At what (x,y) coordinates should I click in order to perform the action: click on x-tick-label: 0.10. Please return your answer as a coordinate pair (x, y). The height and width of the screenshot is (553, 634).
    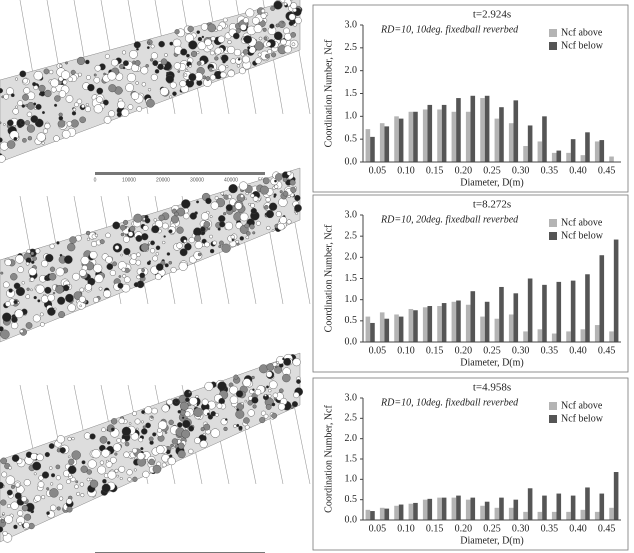
    Looking at the image, I should click on (406, 528).